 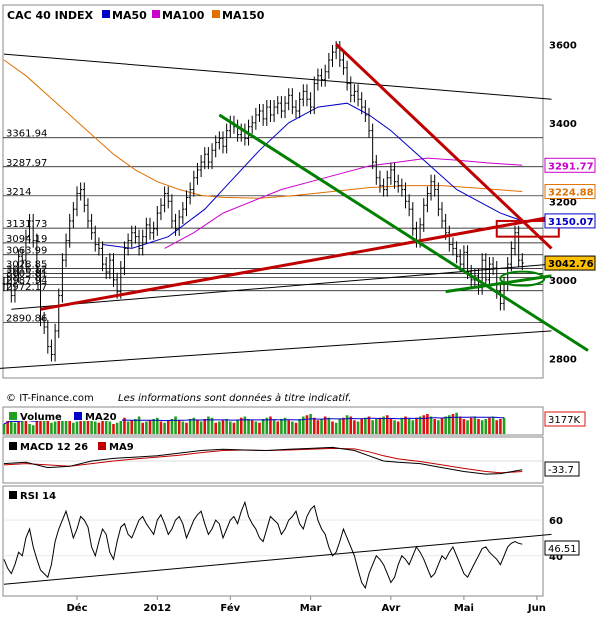 I want to click on price-axis-tick-0: 2800, so click(x=563, y=359).